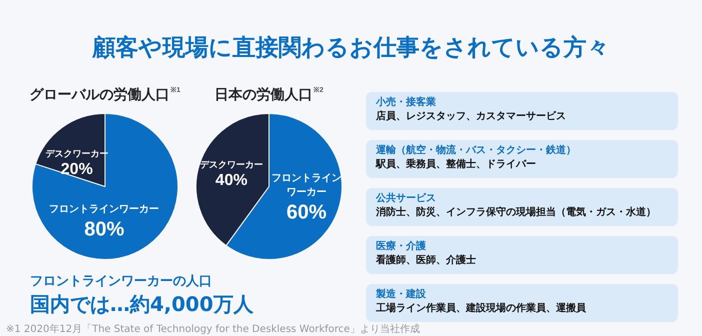  What do you see at coordinates (476, 151) in the screenshot?
I see `text: 運輸（航空・物流・バス・タクシー・鉄道）` at bounding box center [476, 151].